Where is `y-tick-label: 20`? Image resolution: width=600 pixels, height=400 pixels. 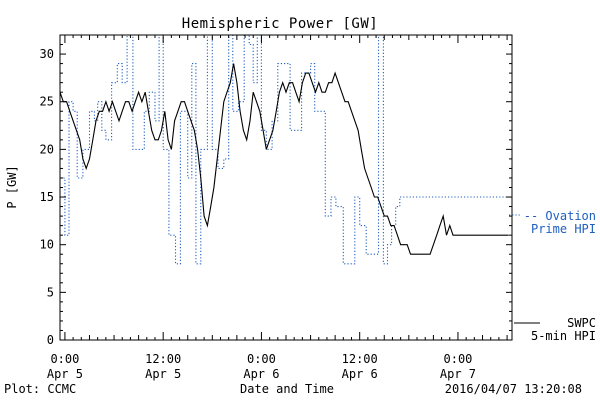 y-tick-label: 20 is located at coordinates (47, 149).